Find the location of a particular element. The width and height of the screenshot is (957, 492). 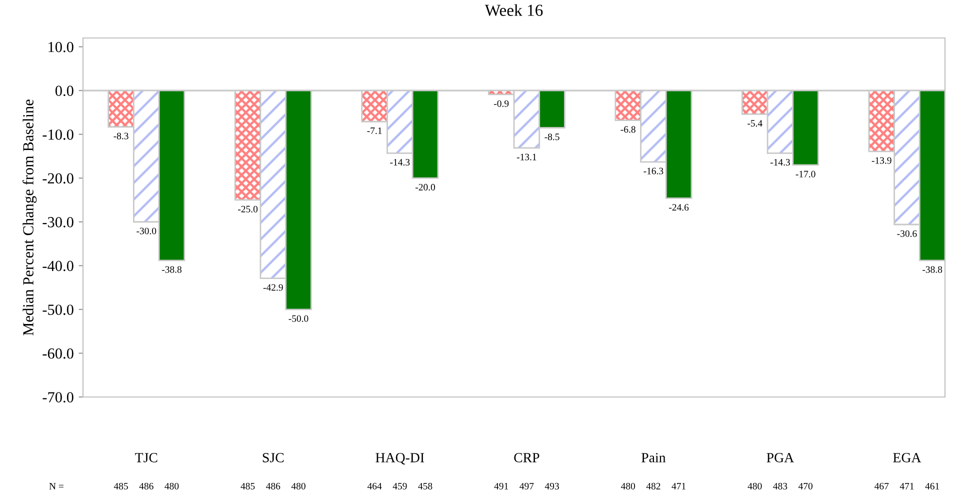

y-tick-label: -50.0 is located at coordinates (58, 309).